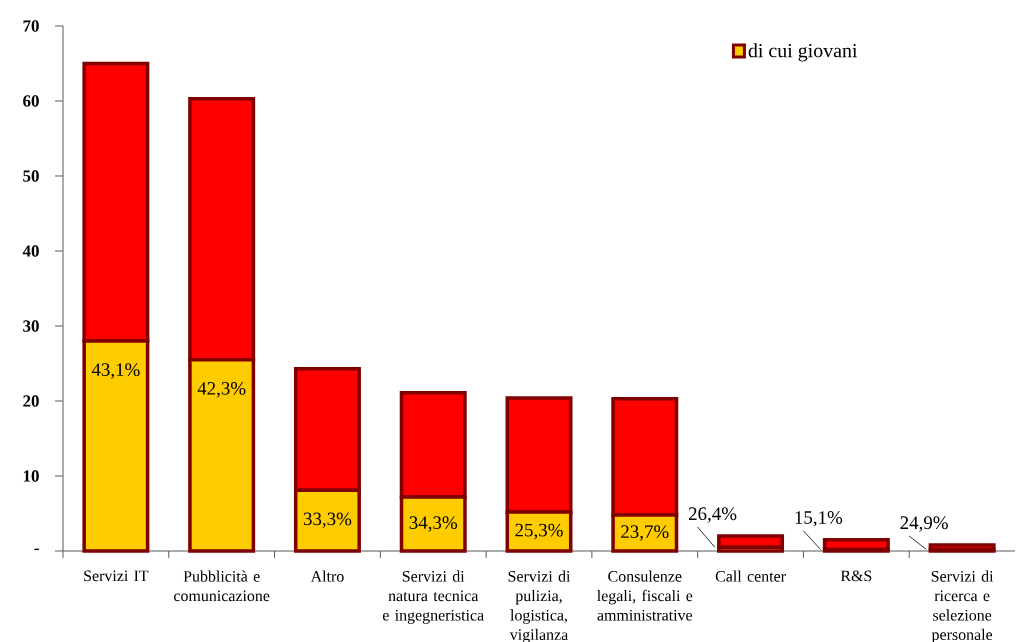 The image size is (1019, 642). I want to click on y-tick-label: 70, so click(31, 26).